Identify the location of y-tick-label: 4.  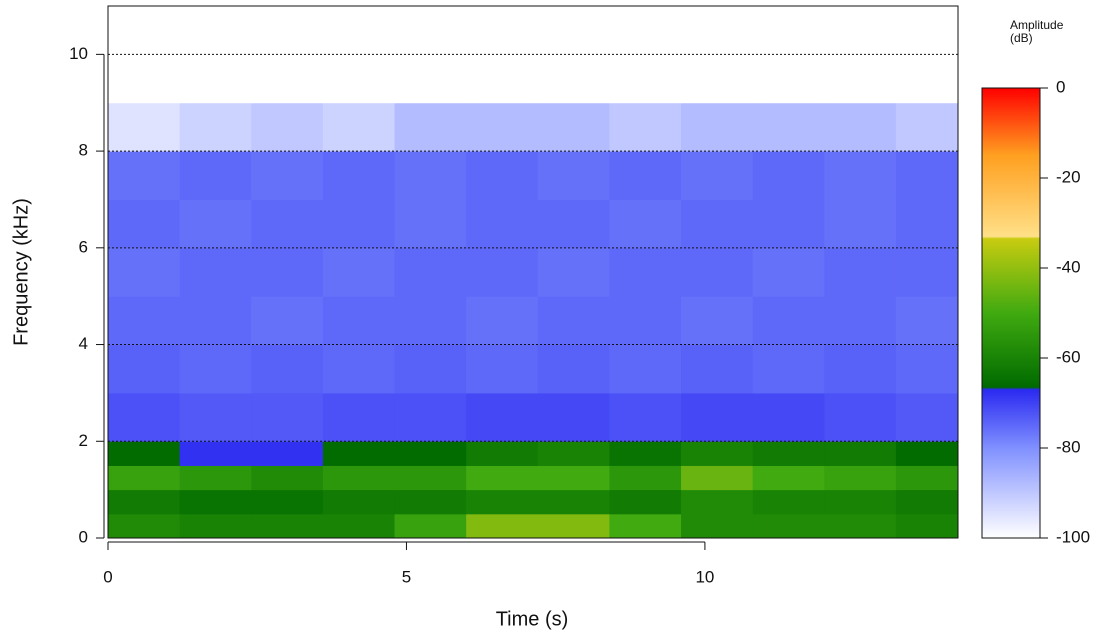
(83, 343).